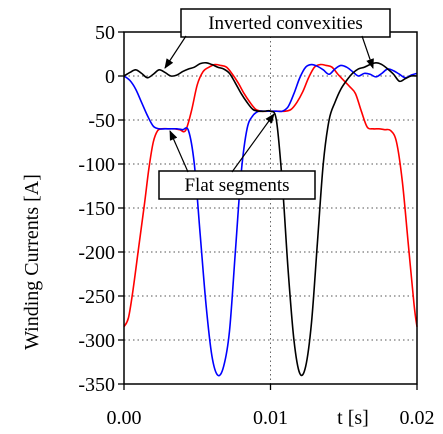 The image size is (443, 434). Describe the element at coordinates (96, 385) in the screenshot. I see `y-tick-label: -350` at that location.